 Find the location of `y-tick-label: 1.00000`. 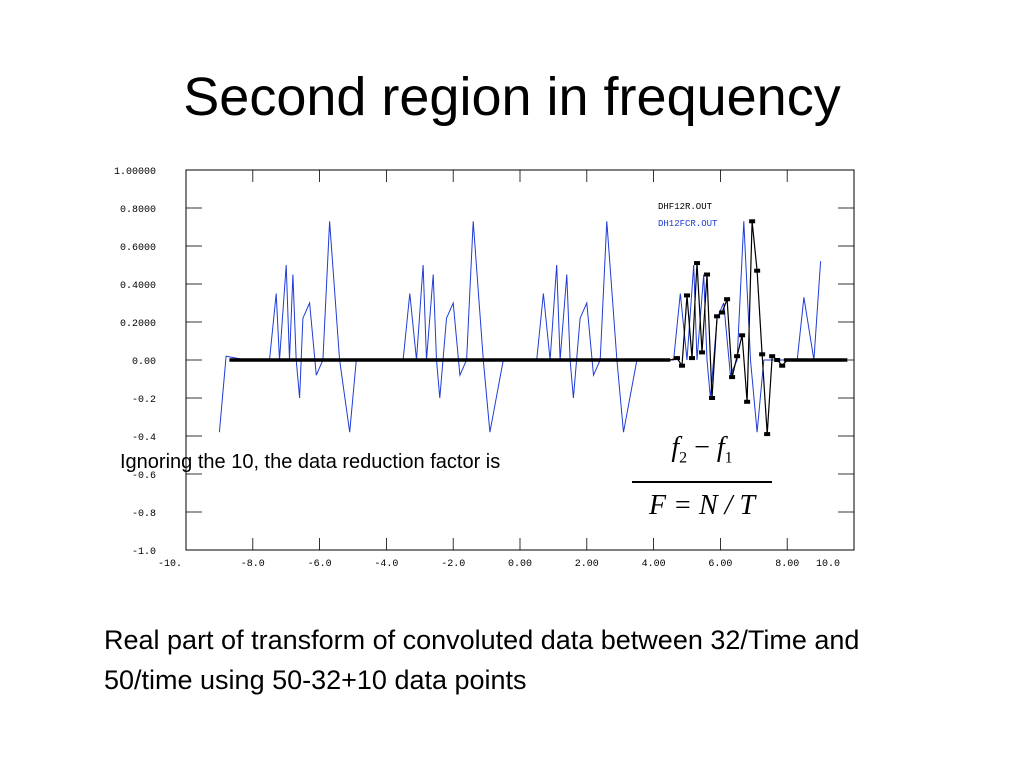

y-tick-label: 1.00000 is located at coordinates (135, 172).